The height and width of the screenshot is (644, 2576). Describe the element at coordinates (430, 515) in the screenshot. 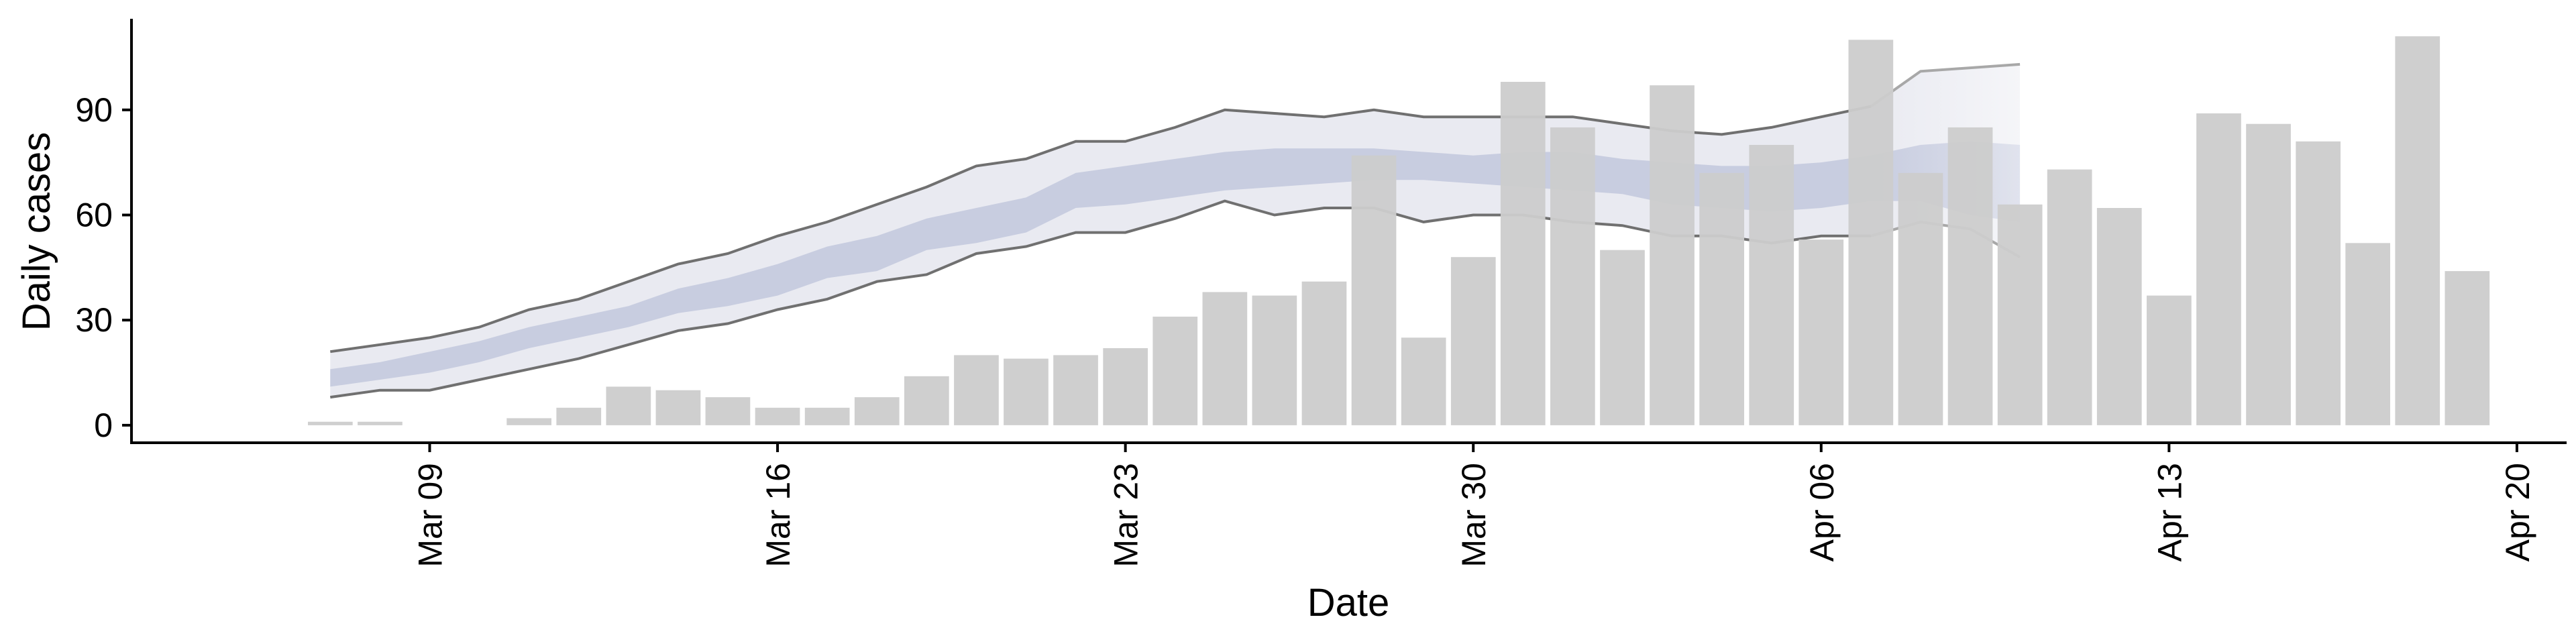

I see `x-tick-label: Mar 09` at that location.